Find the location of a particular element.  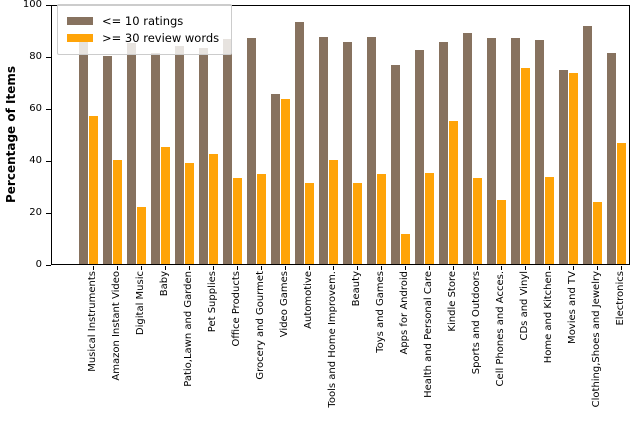

x-tick-label: Tools and Home Improvem. is located at coordinates (332, 339).